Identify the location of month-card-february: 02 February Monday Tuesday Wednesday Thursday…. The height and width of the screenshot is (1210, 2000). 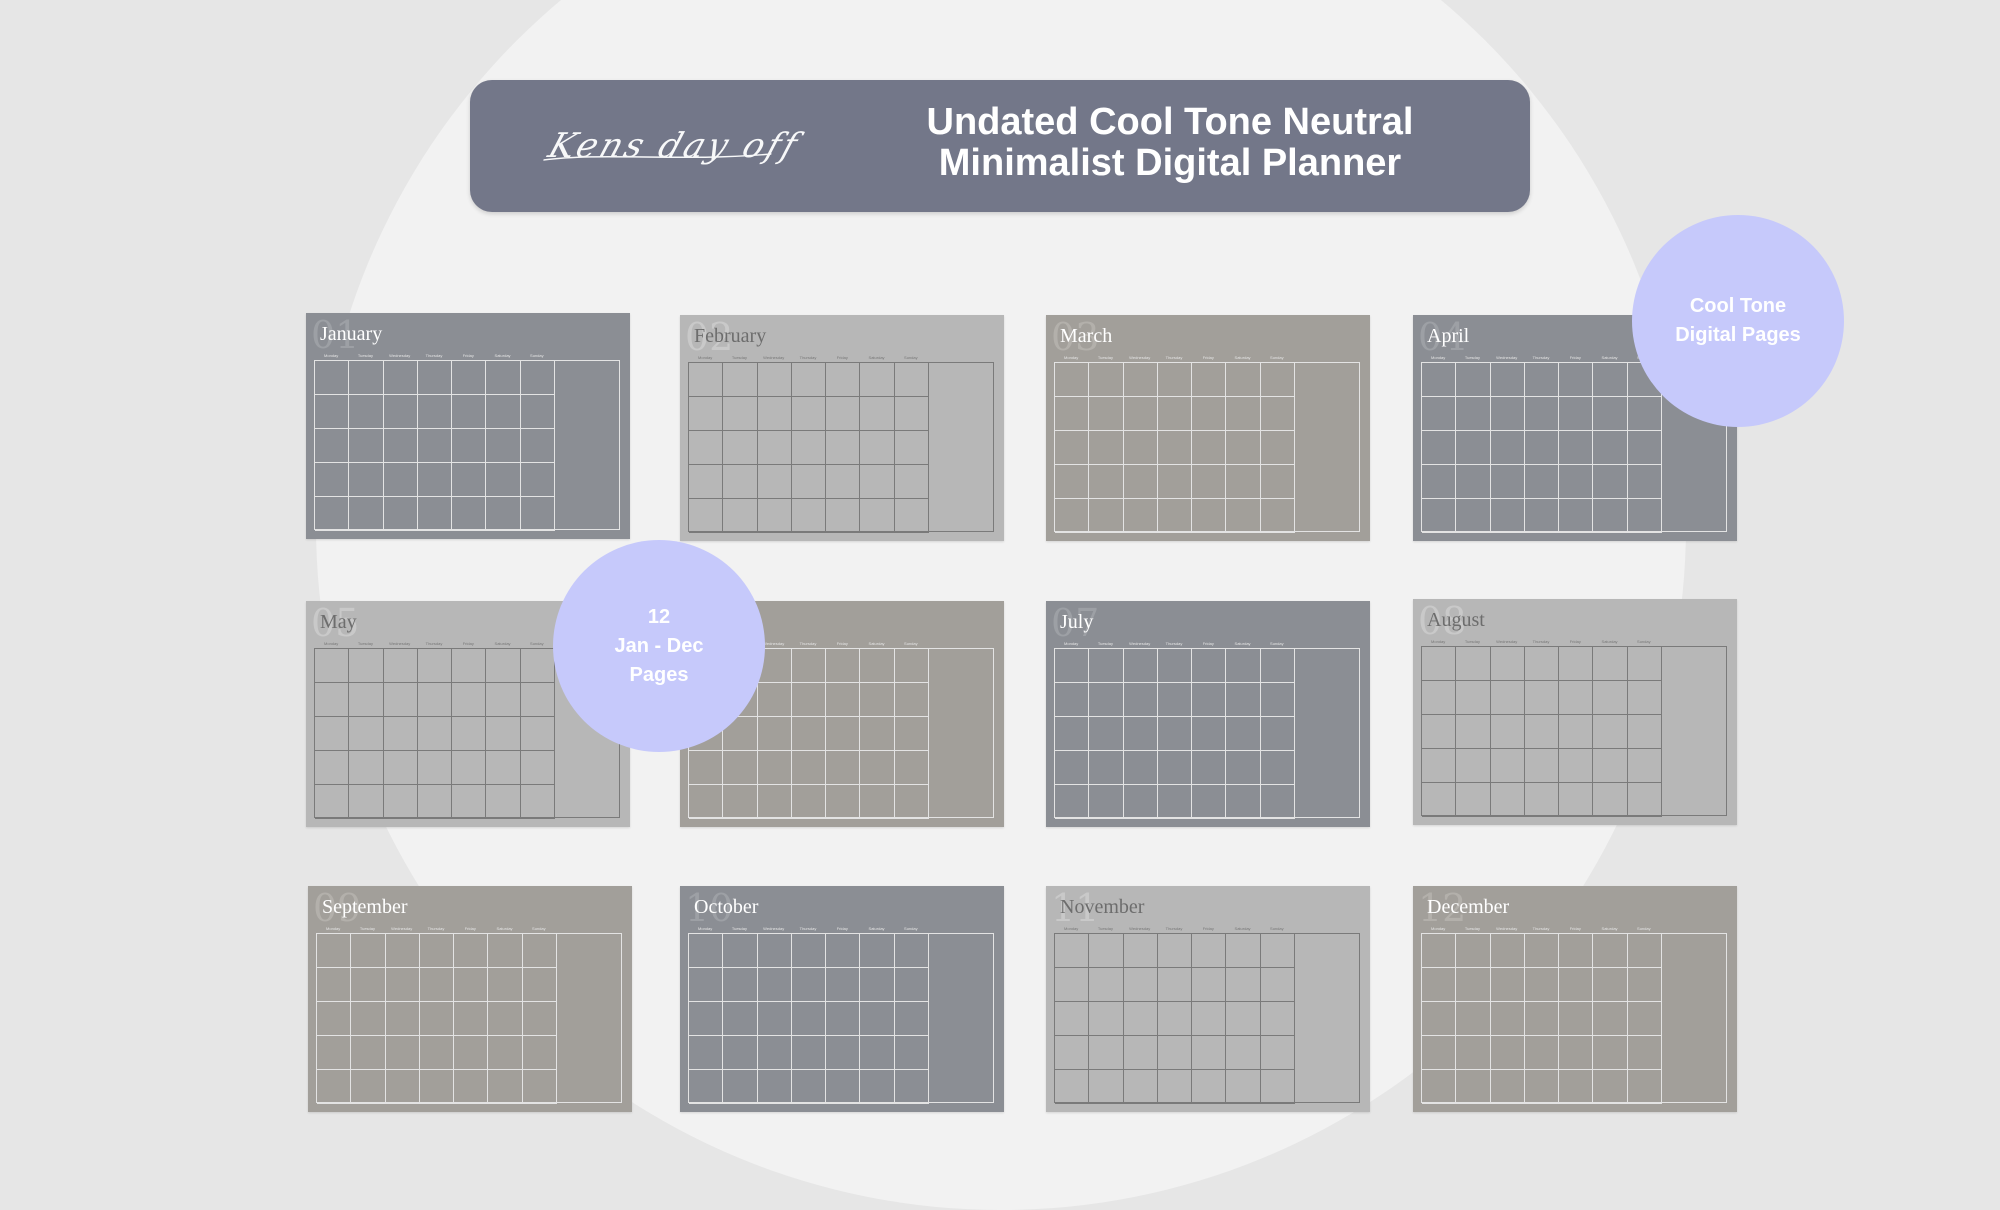
(842, 428).